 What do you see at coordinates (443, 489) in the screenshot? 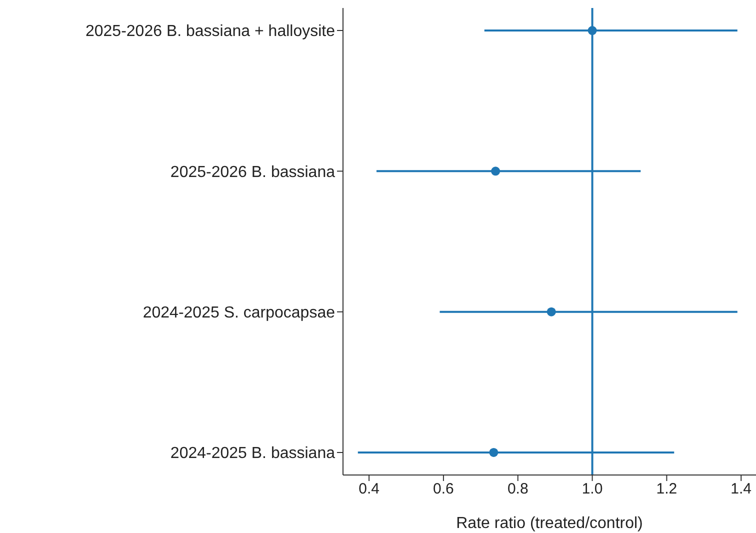
I see `x-tick-label: 0.6` at bounding box center [443, 489].